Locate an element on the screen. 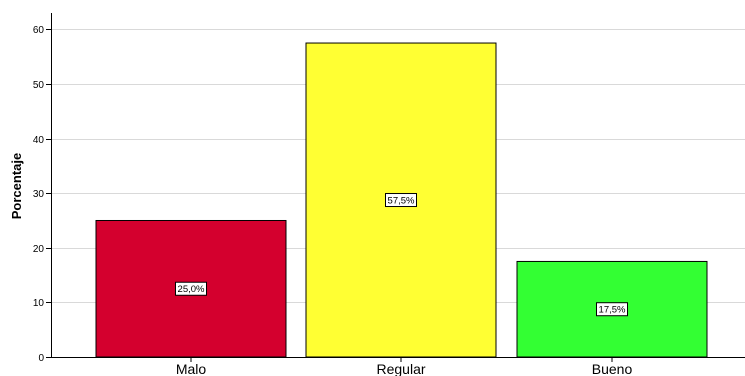 This screenshot has width=745, height=376. data-label: 25,0% is located at coordinates (191, 289).